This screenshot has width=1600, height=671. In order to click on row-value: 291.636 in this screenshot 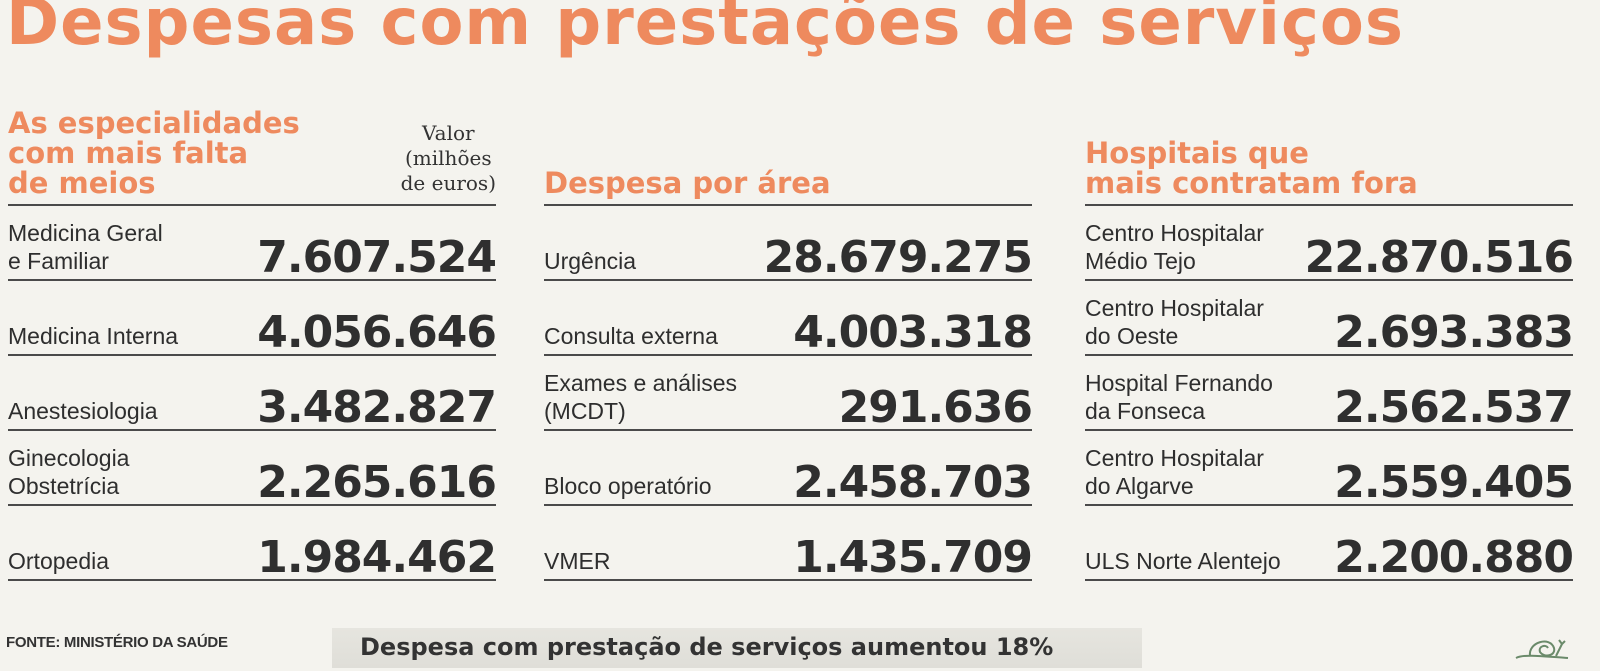, I will do `click(935, 407)`.